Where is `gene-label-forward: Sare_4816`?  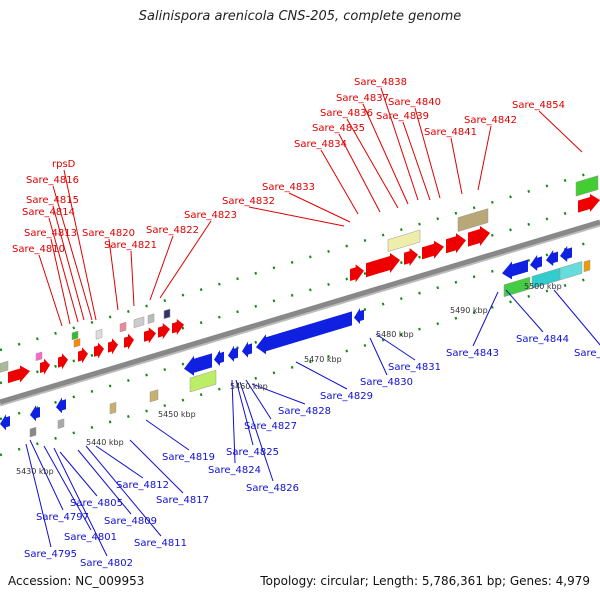
gene-label-forward: Sare_4816 is located at coordinates (52, 180).